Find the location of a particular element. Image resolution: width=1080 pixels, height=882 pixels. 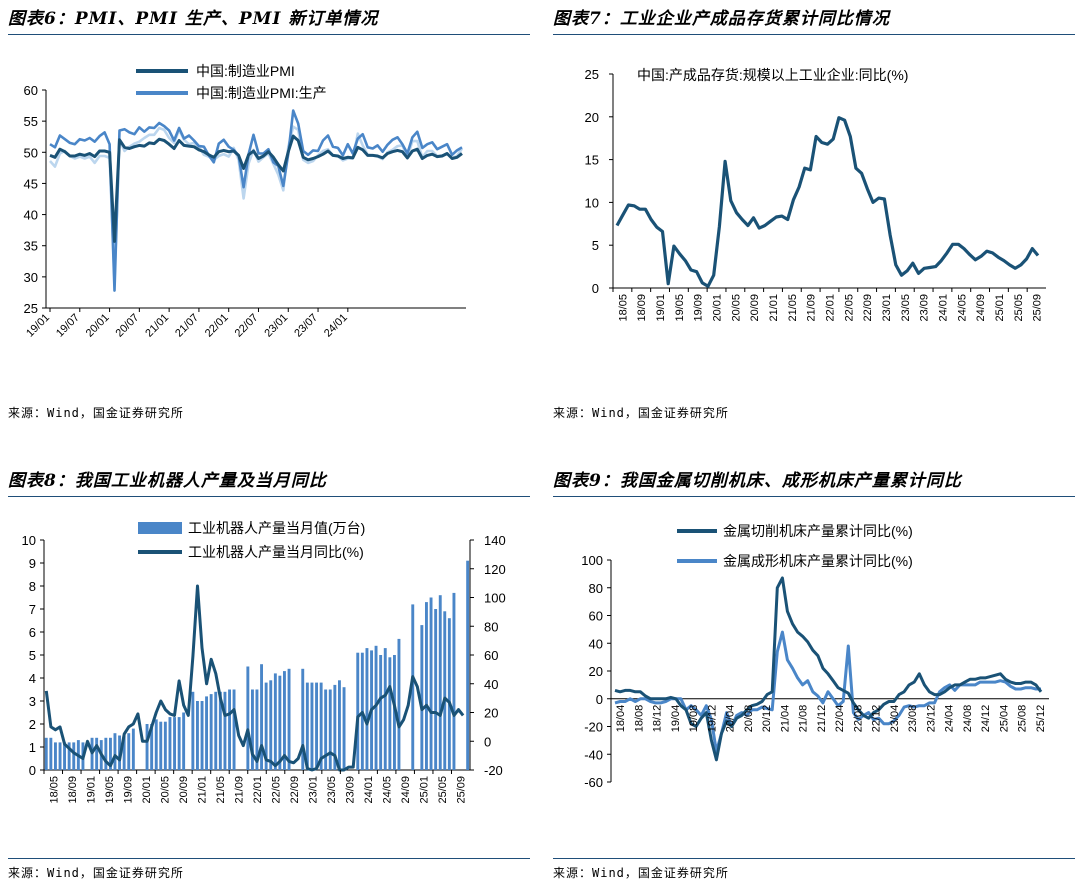

x-tick-label: 23/04 is located at coordinates (895, 719).